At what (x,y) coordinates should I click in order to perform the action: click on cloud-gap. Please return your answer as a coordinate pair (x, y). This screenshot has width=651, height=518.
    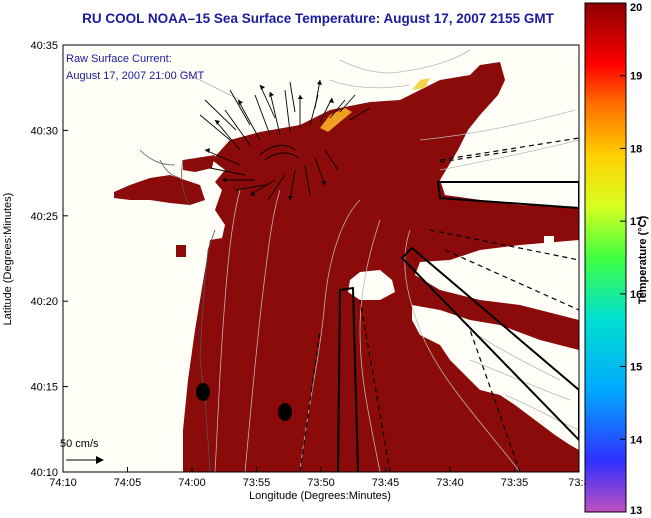
    Looking at the image, I should click on (371, 285).